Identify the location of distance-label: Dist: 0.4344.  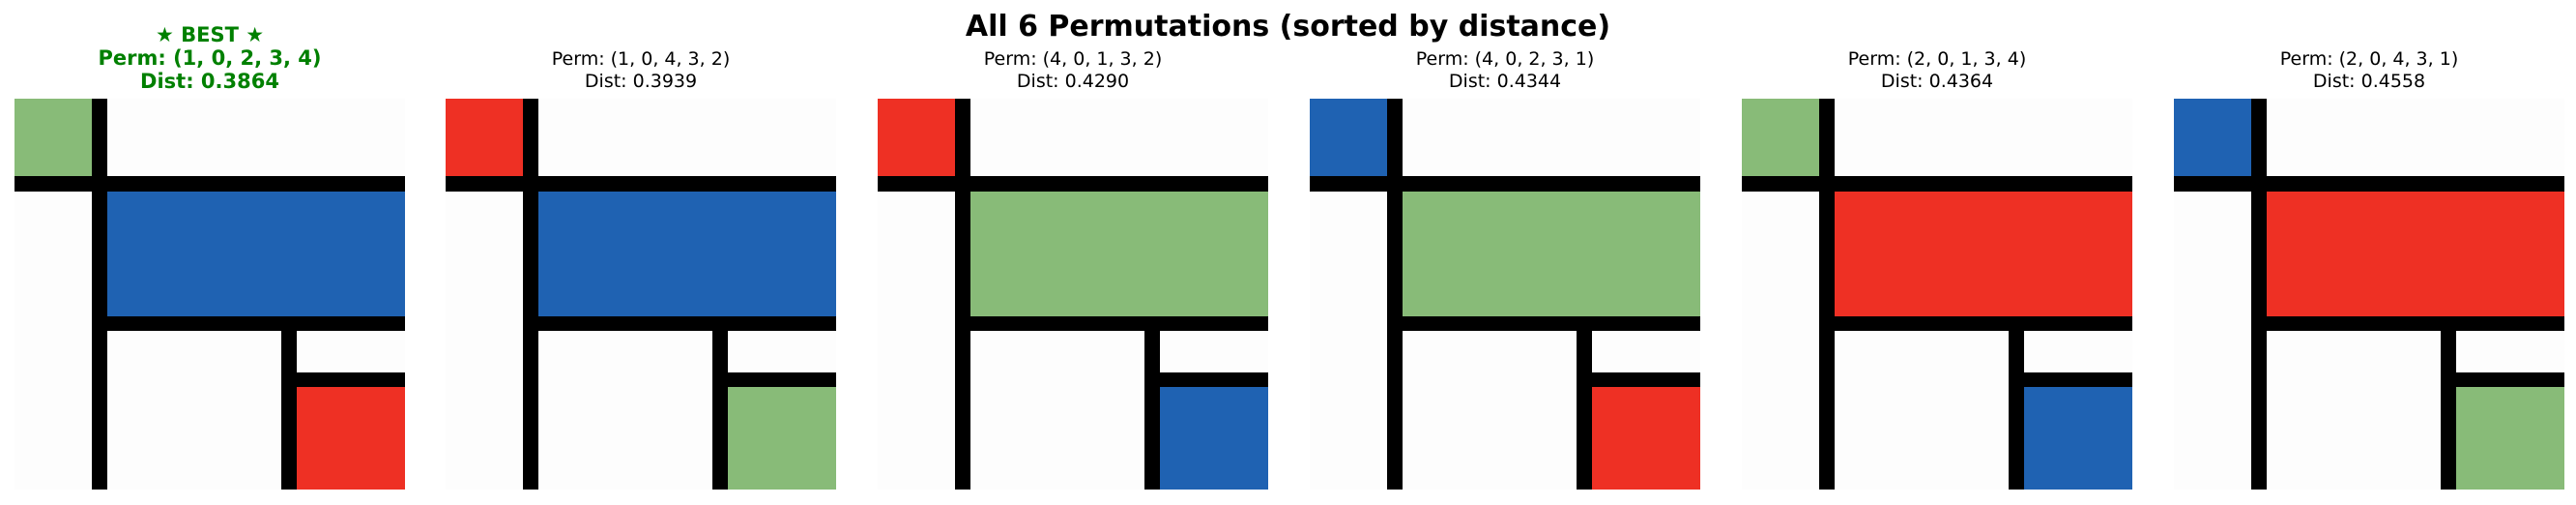
(1505, 81).